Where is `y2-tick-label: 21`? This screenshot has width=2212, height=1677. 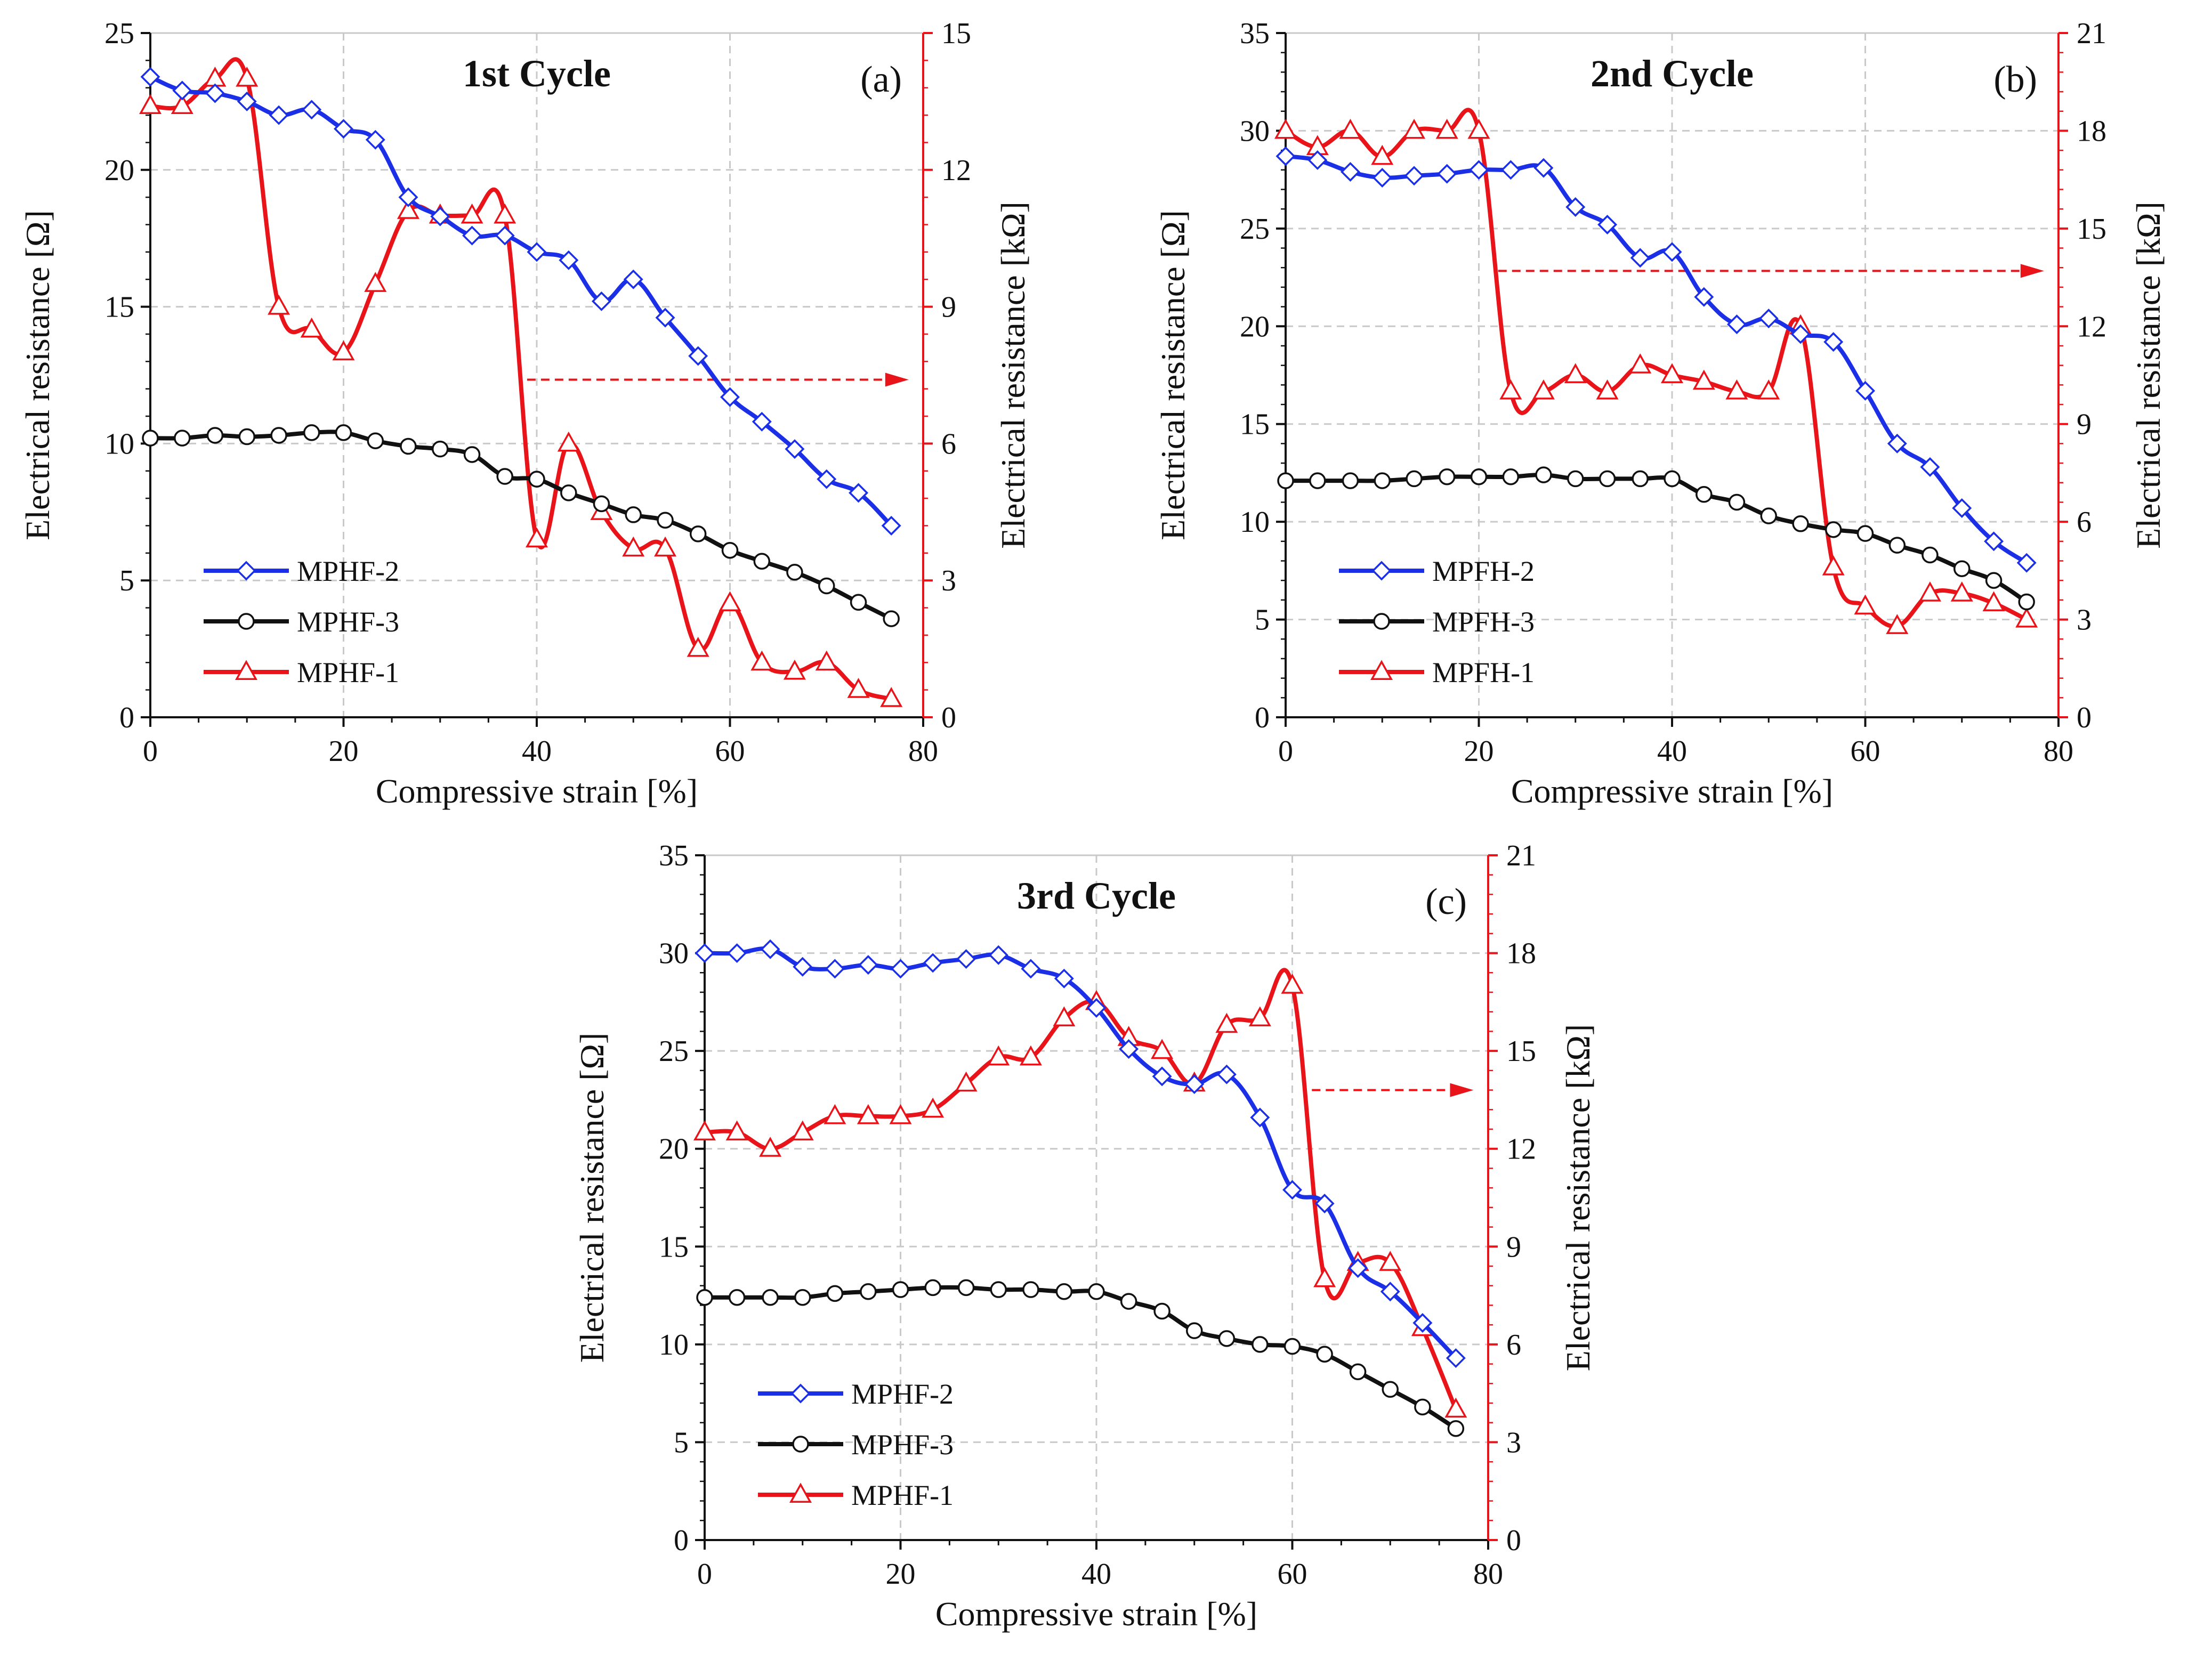 y2-tick-label: 21 is located at coordinates (1521, 855).